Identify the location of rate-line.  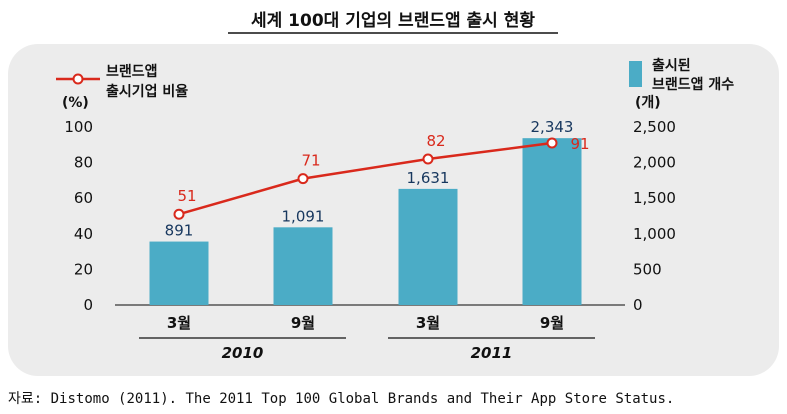
(365, 178).